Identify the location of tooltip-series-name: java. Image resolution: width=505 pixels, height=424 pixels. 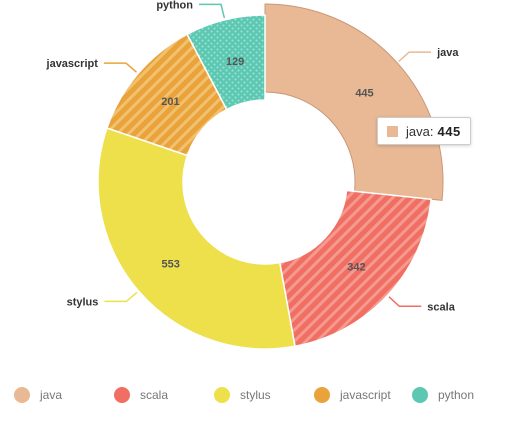
(418, 131).